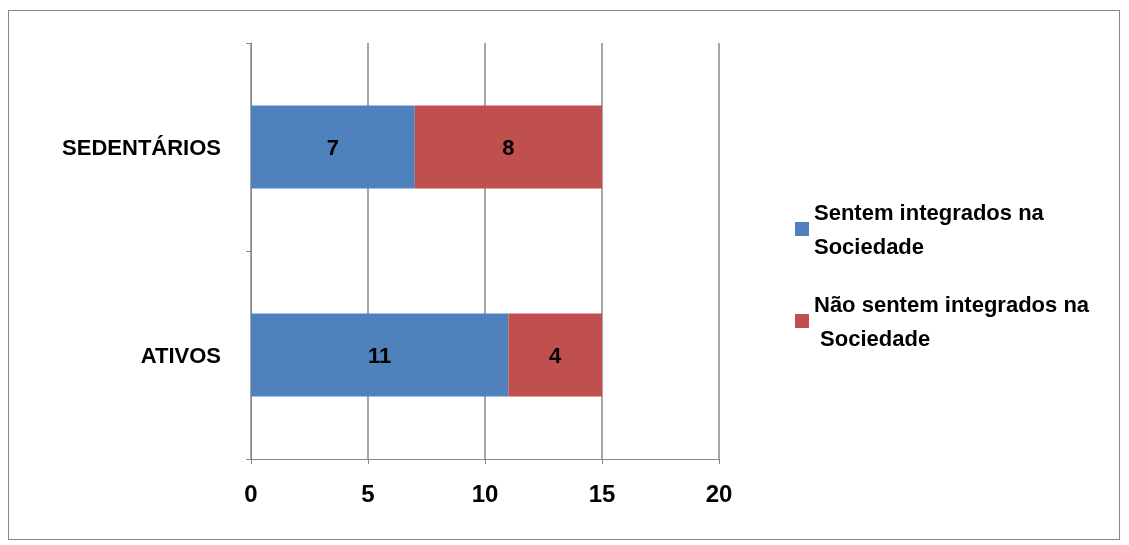 This screenshot has height=545, width=1129. Describe the element at coordinates (251, 493) in the screenshot. I see `x-tick-label: 0` at that location.